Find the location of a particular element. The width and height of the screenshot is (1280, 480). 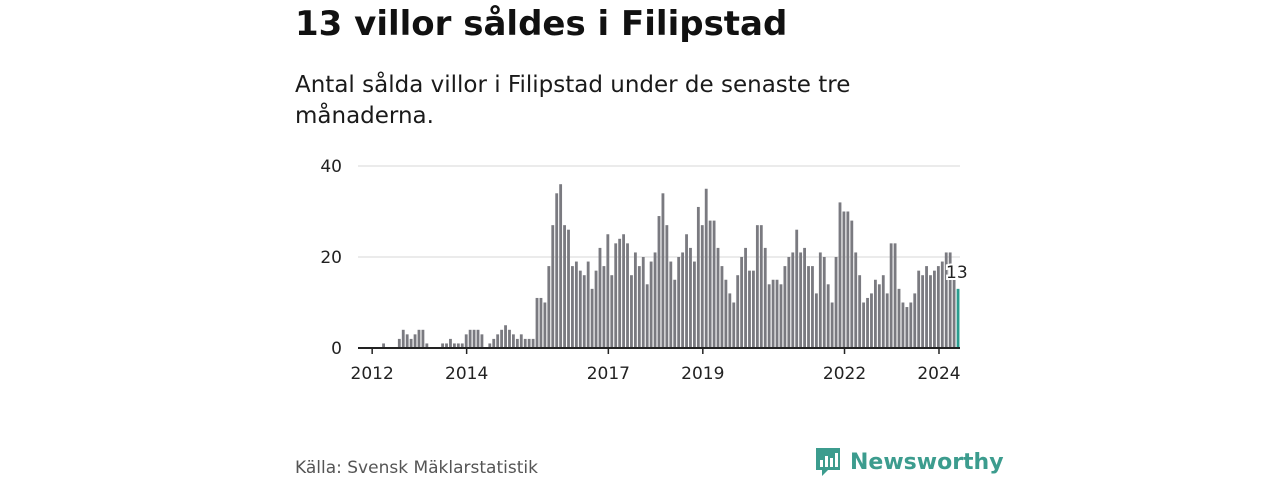

x-tick-label: 2019 is located at coordinates (702, 374).